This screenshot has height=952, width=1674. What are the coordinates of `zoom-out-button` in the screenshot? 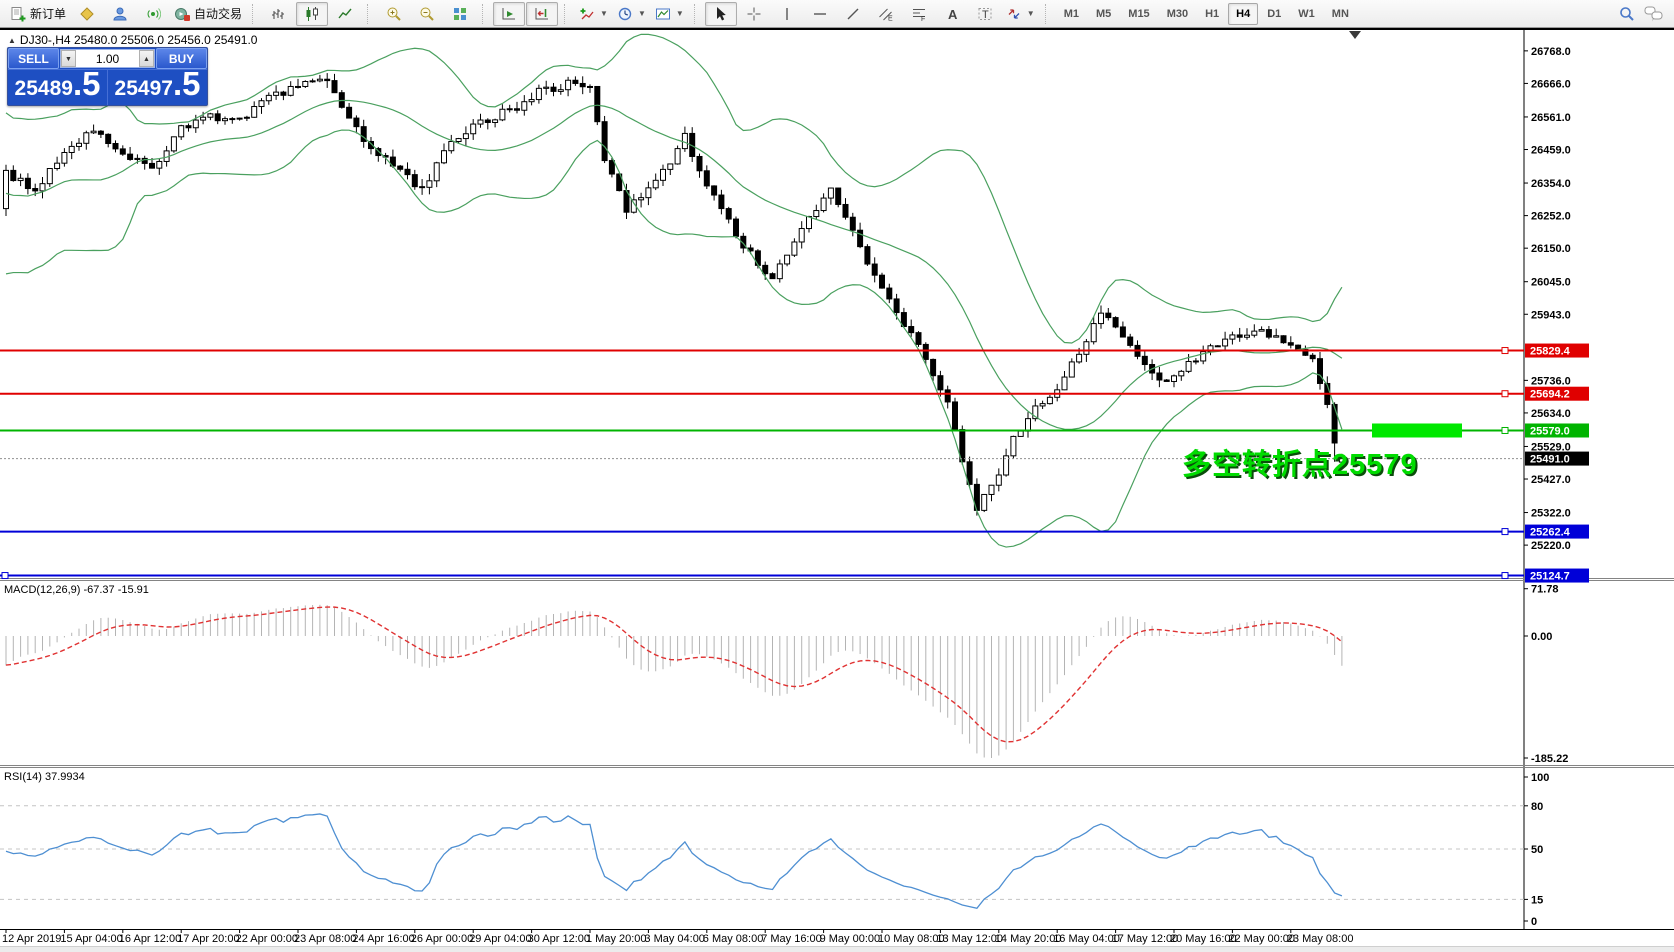 It's located at (427, 14).